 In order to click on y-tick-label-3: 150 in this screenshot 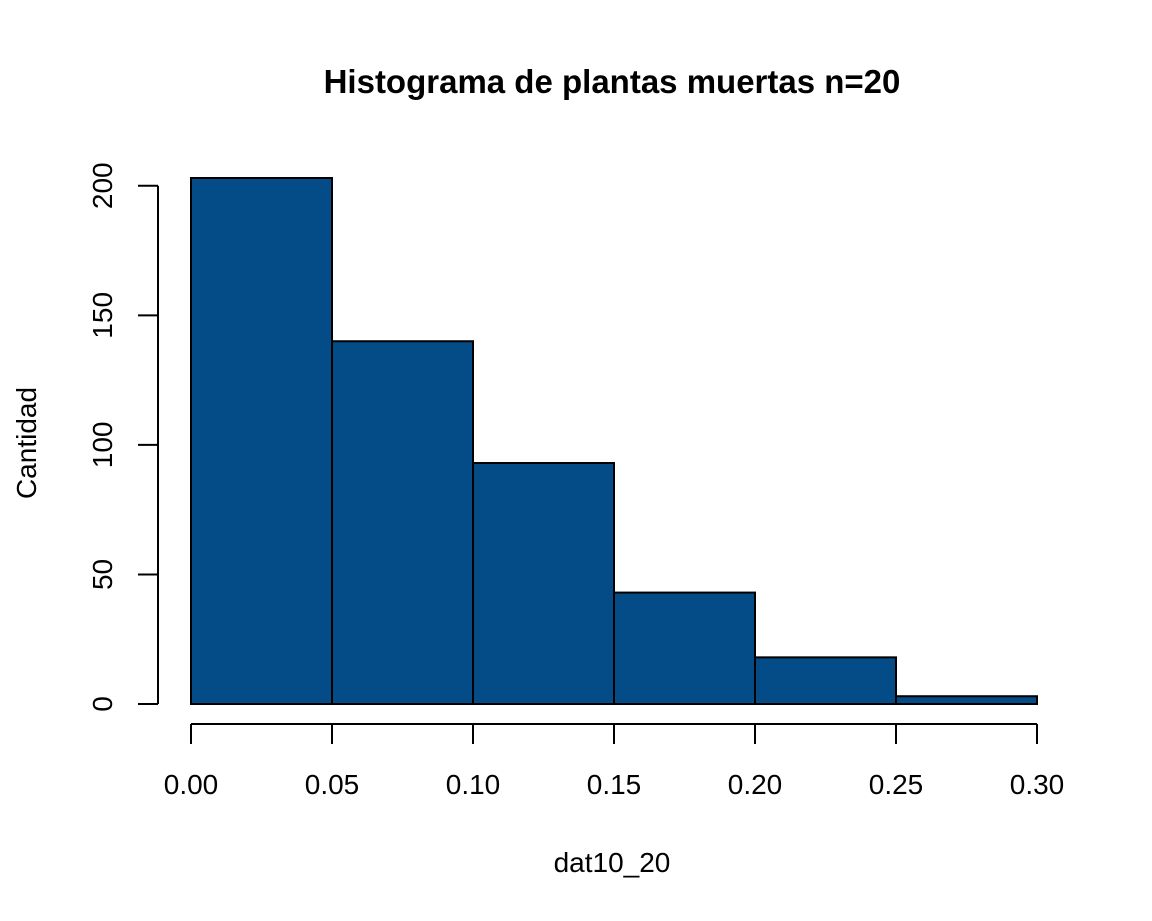, I will do `click(102, 315)`.